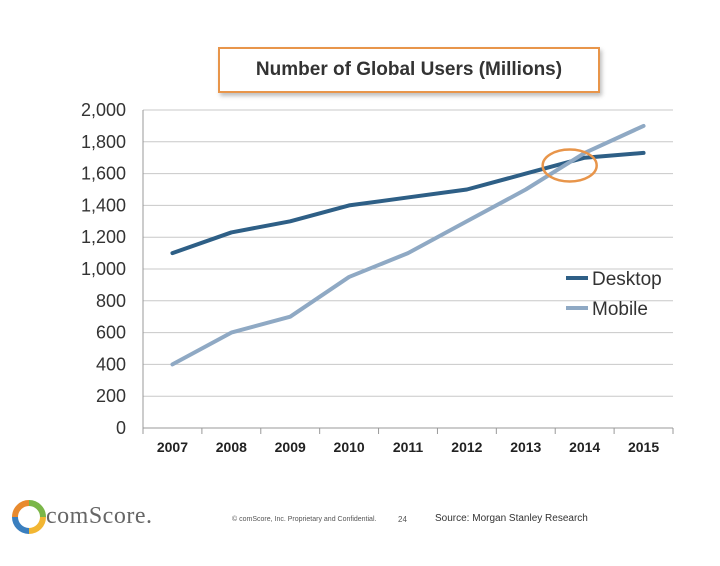 This screenshot has height=566, width=720. I want to click on footer-source: Source: Morgan Stanley Research, so click(511, 518).